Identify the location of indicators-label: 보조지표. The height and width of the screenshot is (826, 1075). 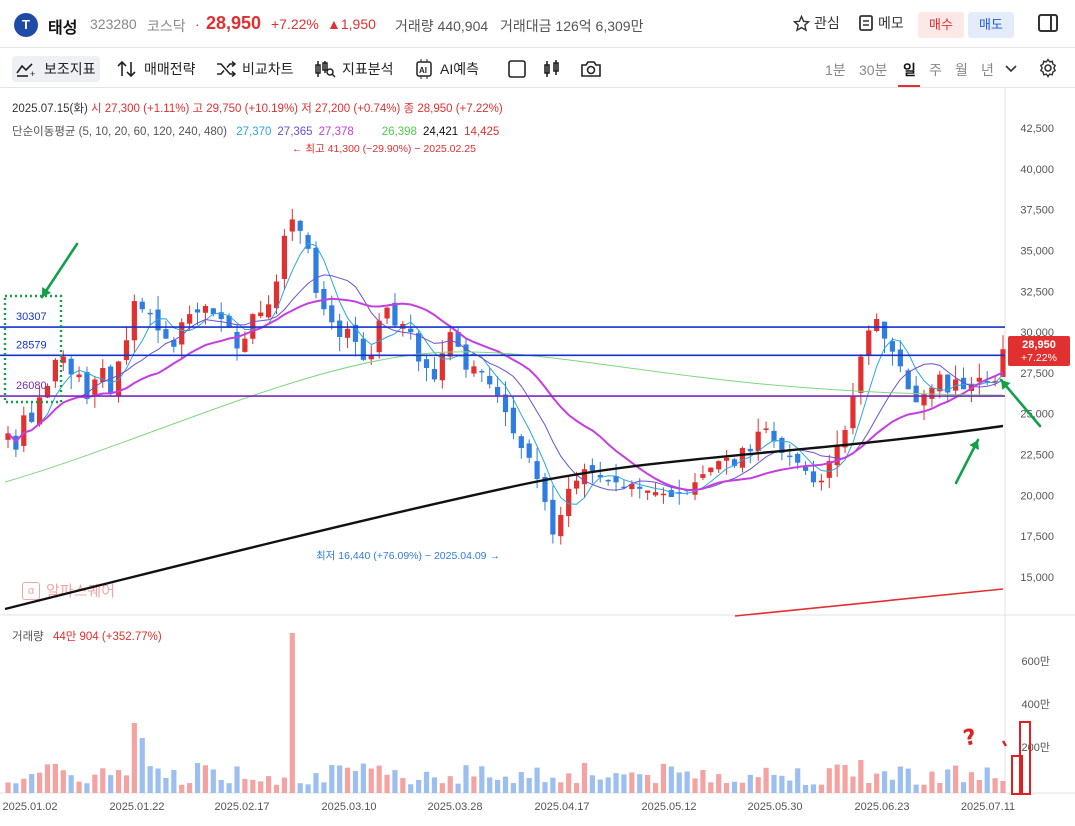
(70, 69).